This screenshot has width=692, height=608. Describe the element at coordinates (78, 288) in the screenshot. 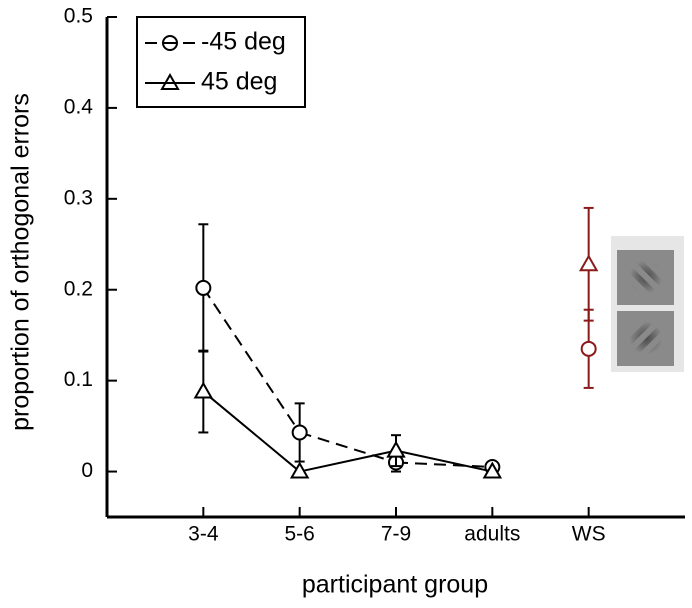

I see `y-tick-label: 0.2` at that location.